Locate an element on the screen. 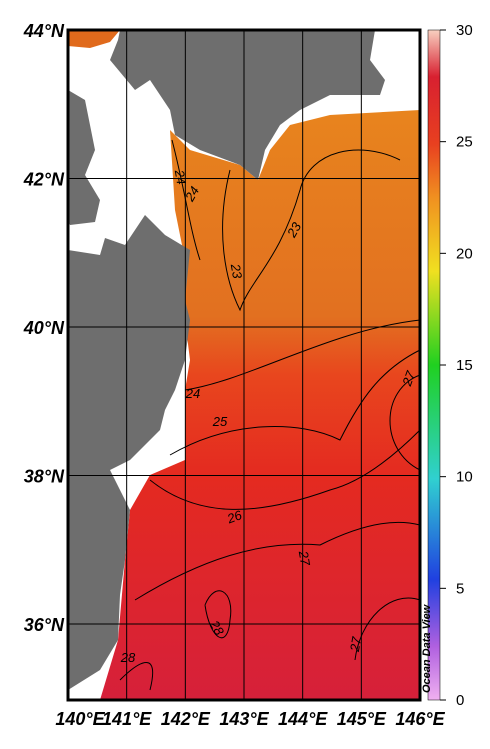 This screenshot has height=749, width=490. colorbar-label: 5 is located at coordinates (460, 588).